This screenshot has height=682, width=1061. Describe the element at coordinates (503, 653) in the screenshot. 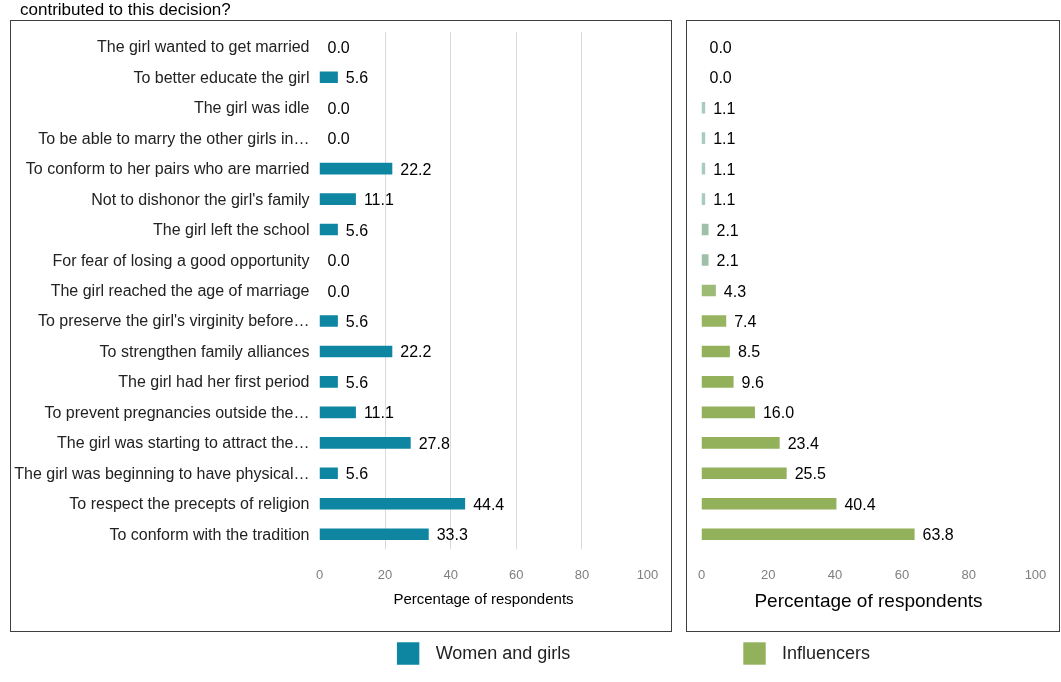

I see `legend-label: Women and girls` at that location.